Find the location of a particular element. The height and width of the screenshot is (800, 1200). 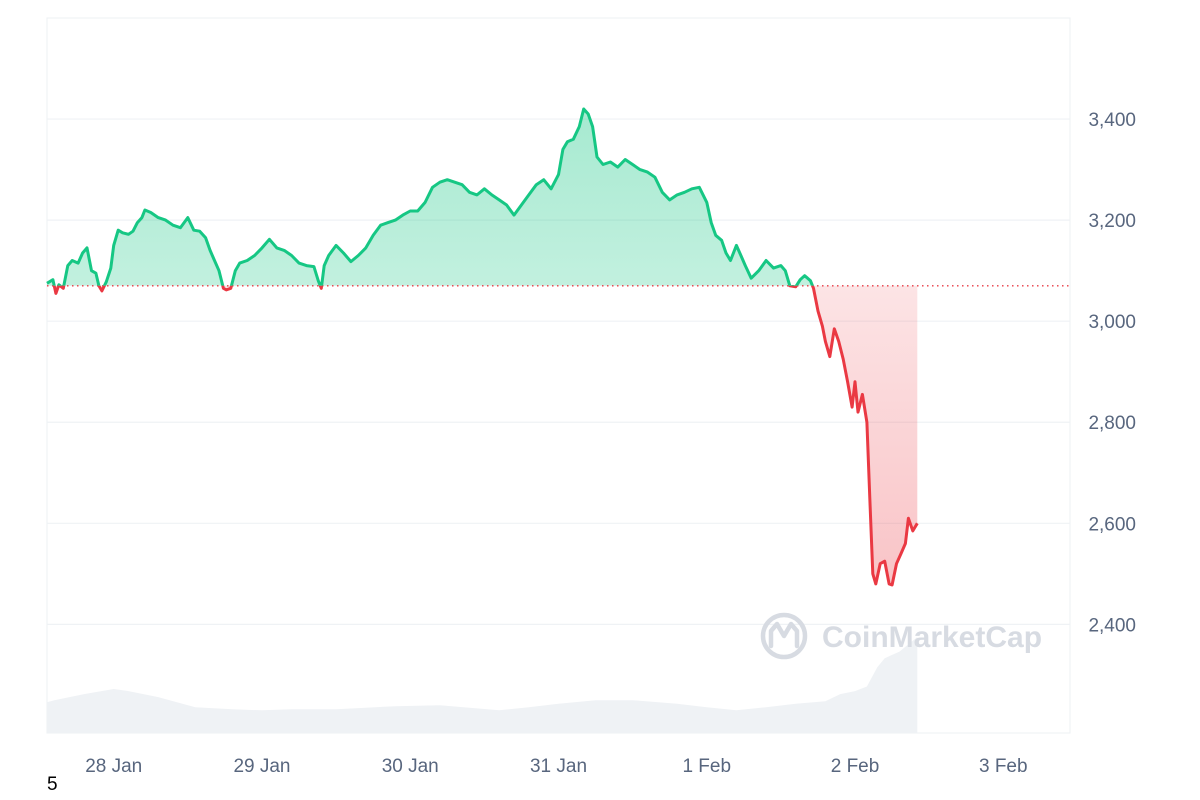

y-tick-label: 2,400 is located at coordinates (1112, 625).